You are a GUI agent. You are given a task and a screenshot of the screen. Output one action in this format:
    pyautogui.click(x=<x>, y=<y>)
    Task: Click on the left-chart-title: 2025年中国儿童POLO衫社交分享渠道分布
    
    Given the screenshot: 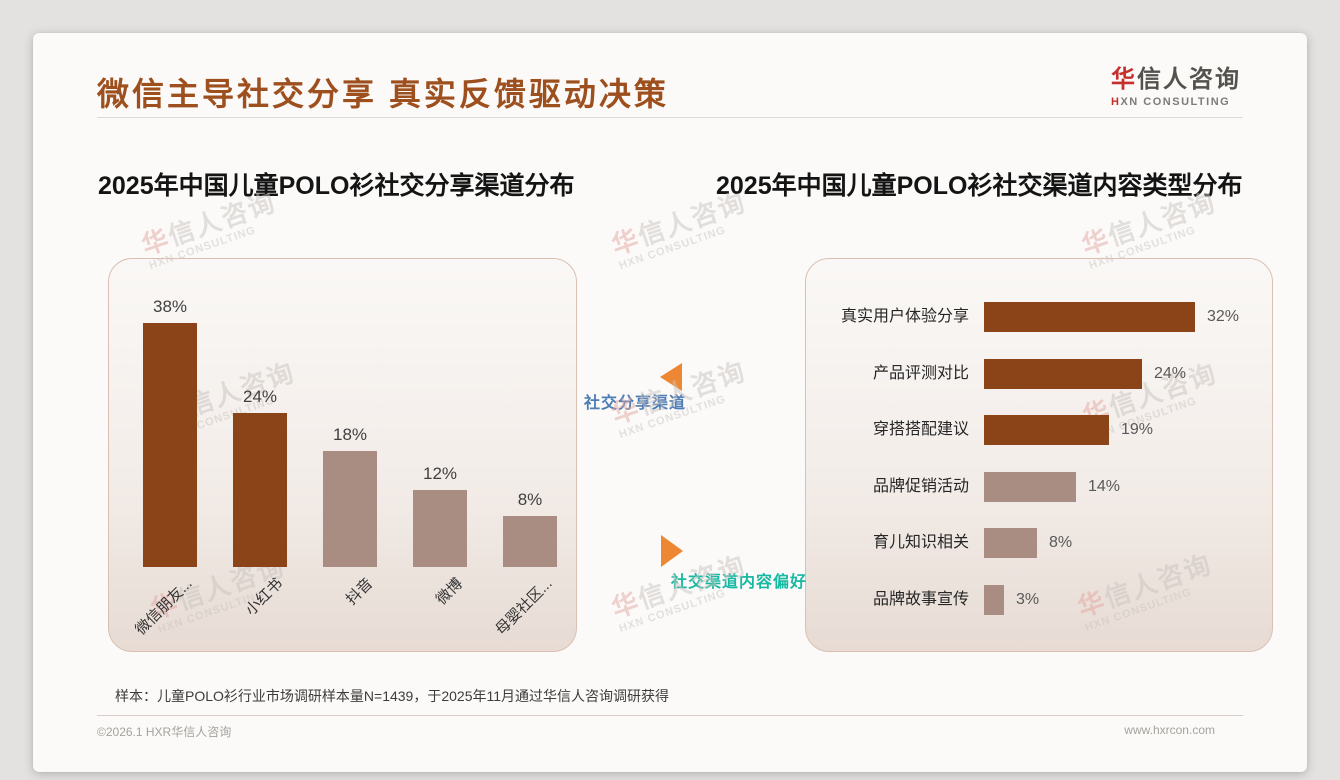 What is the action you would take?
    pyautogui.click(x=336, y=186)
    